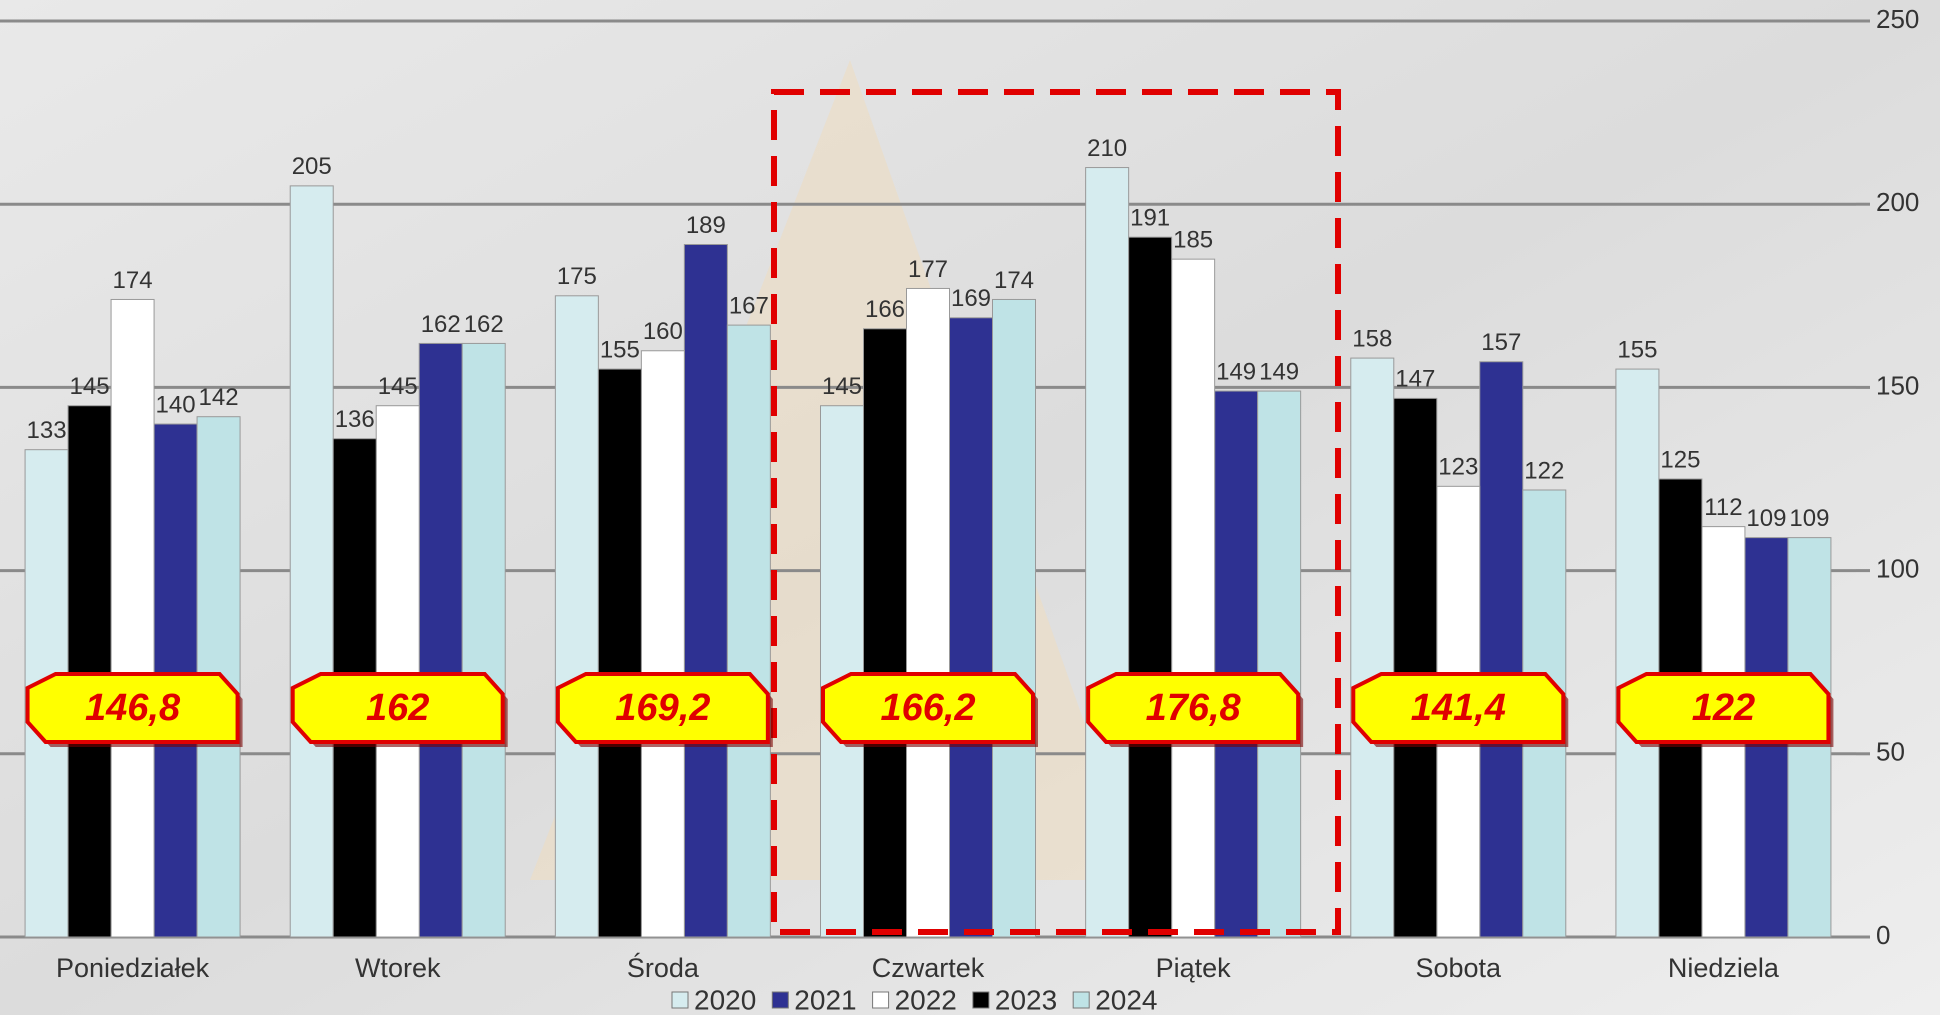 Image resolution: width=1940 pixels, height=1015 pixels. What do you see at coordinates (1897, 202) in the screenshot?
I see `y-tick-label: 200` at bounding box center [1897, 202].